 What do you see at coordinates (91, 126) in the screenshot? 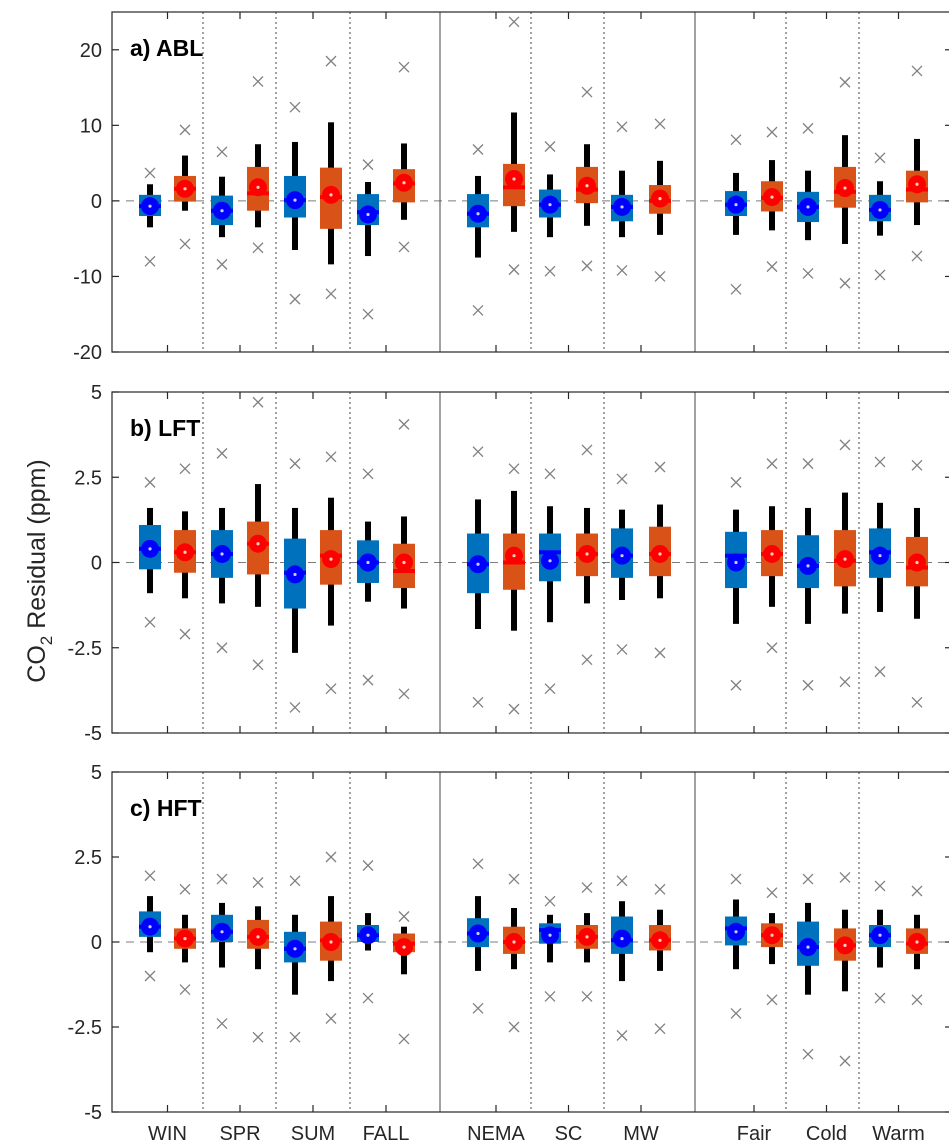
I see `y-tick-label: 10` at bounding box center [91, 126].